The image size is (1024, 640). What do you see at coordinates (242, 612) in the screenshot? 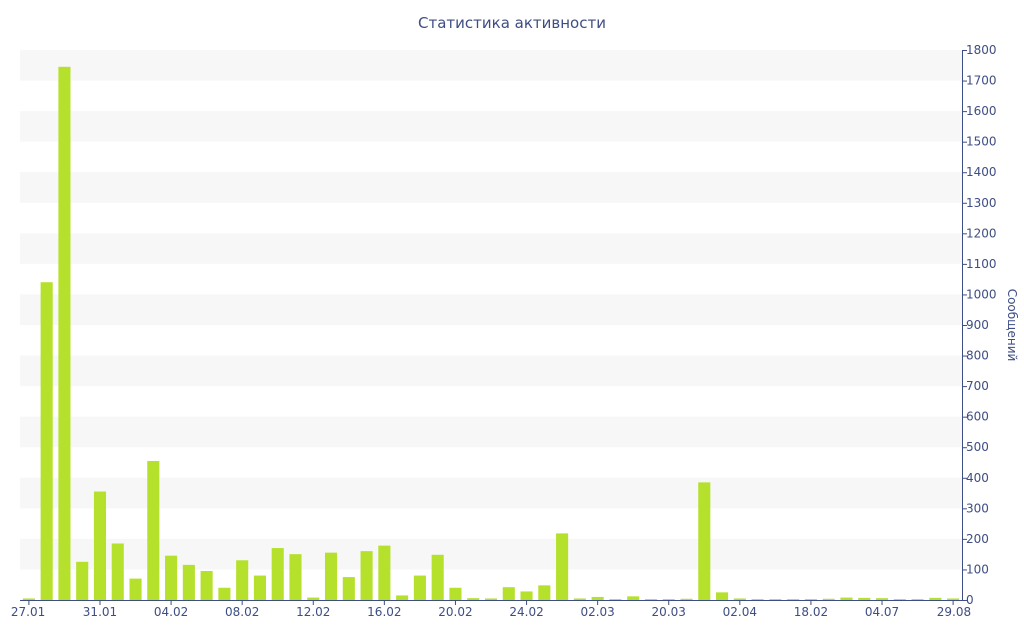
I see `x-tick-label: 08.02` at bounding box center [242, 612].